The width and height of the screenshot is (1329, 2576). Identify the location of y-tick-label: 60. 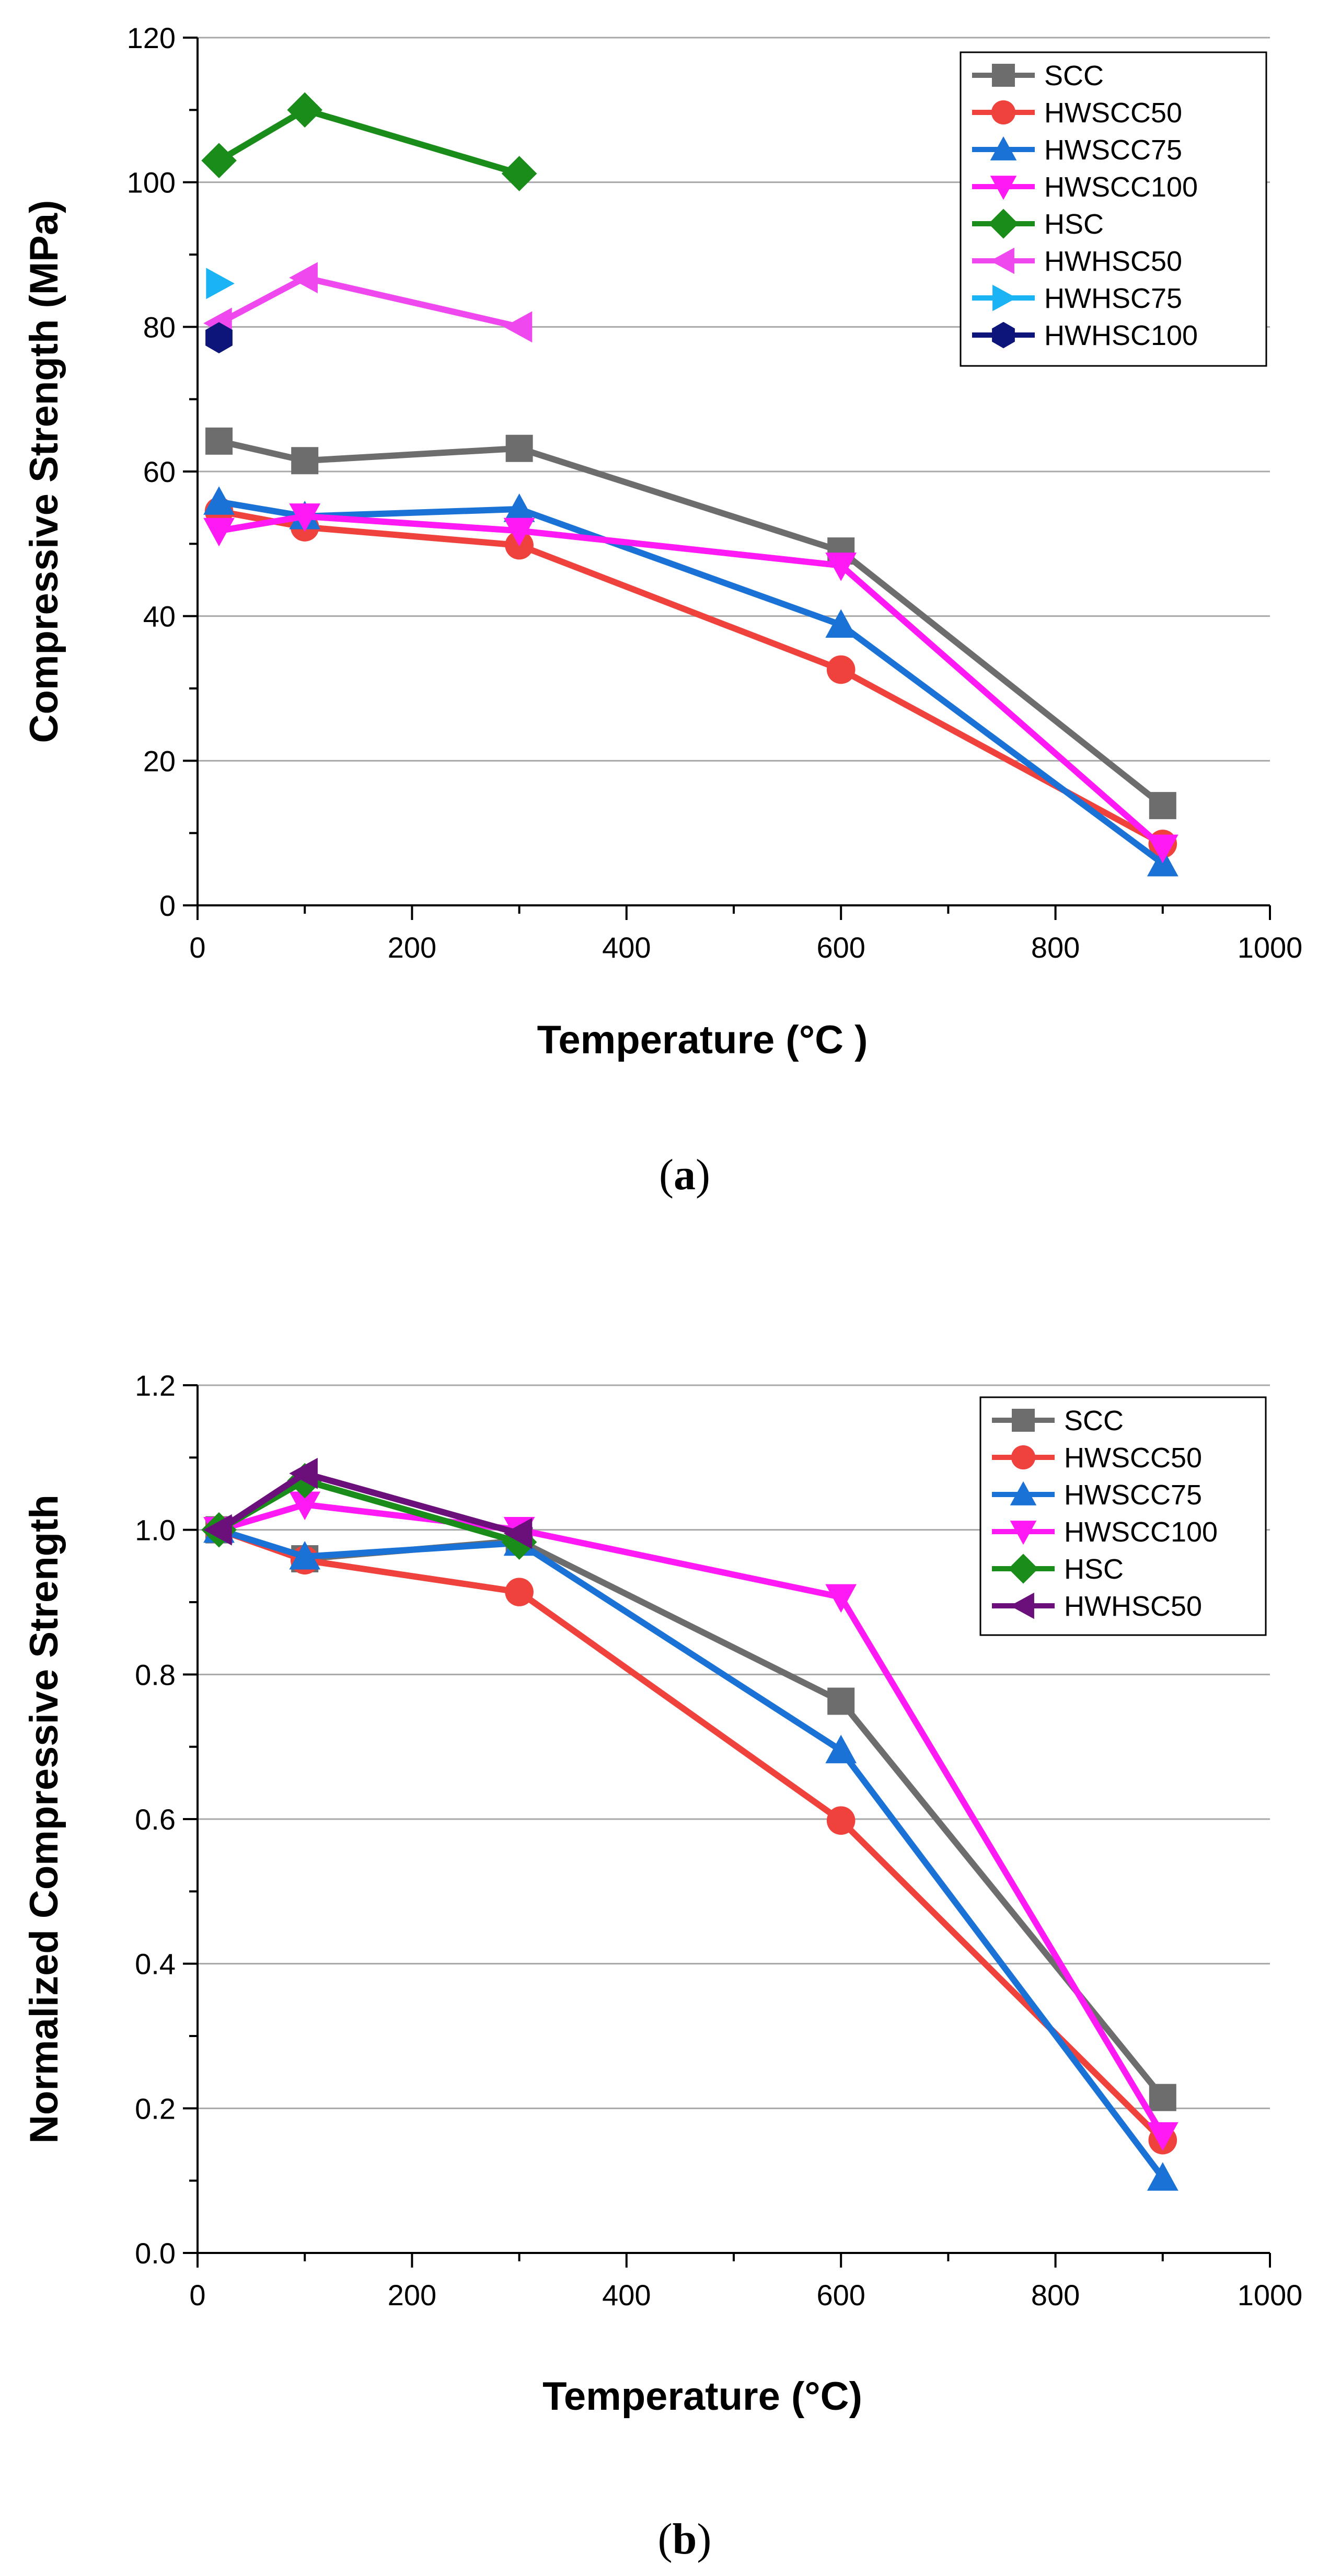
(159, 471).